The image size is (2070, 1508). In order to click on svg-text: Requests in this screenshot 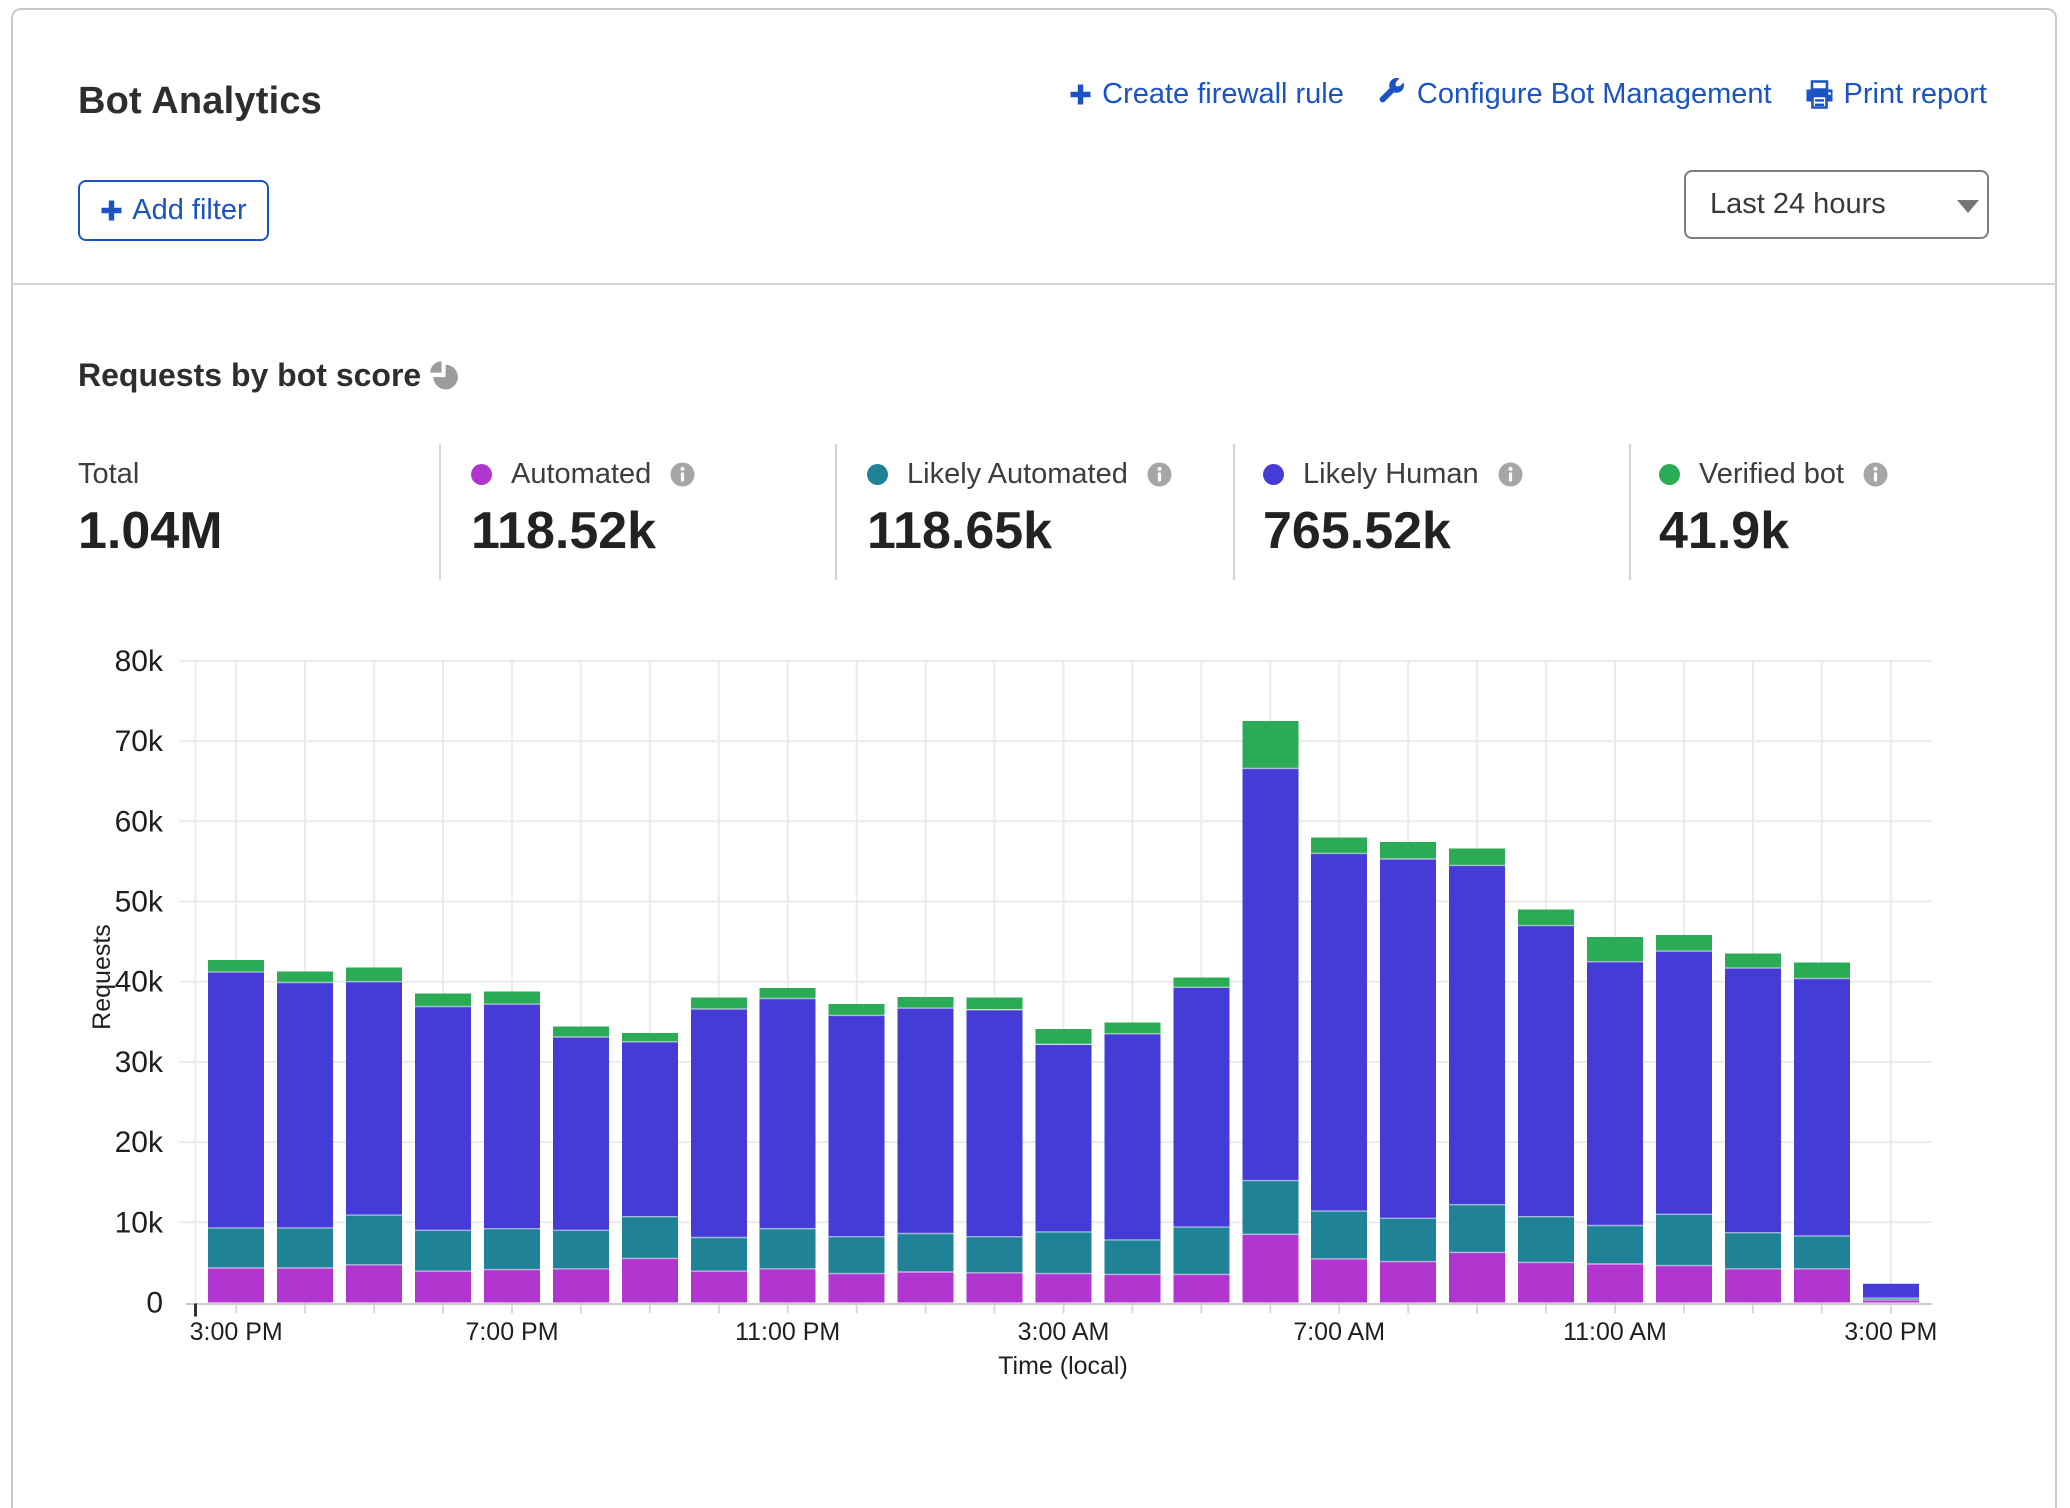, I will do `click(102, 977)`.